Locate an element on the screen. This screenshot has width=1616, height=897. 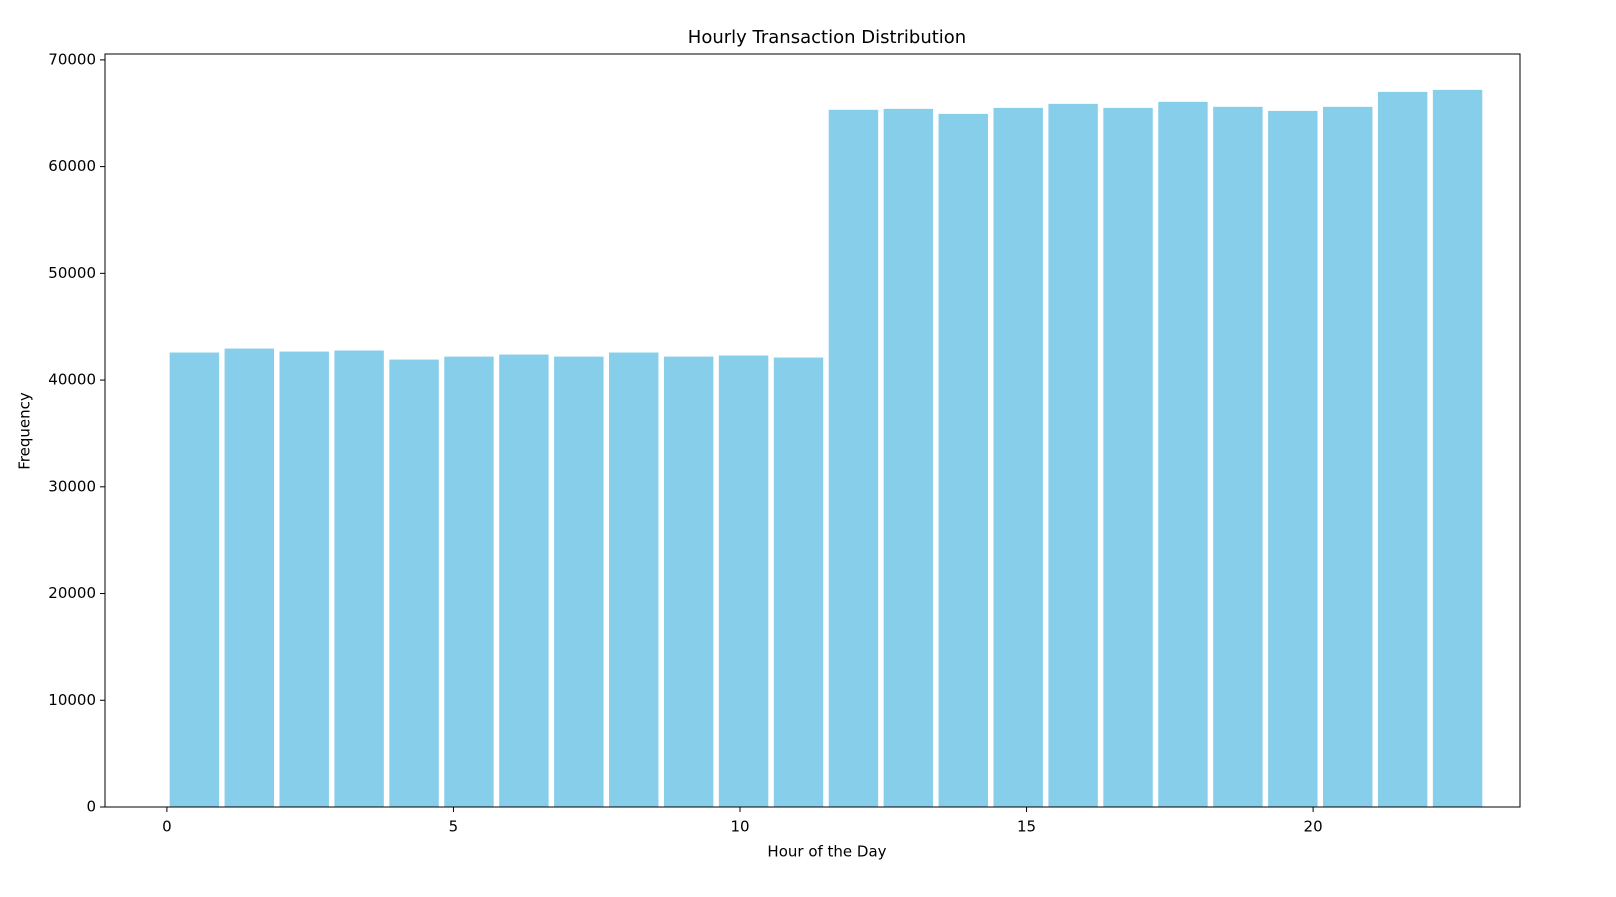
y-axis-label: Frequency is located at coordinates (25, 431).